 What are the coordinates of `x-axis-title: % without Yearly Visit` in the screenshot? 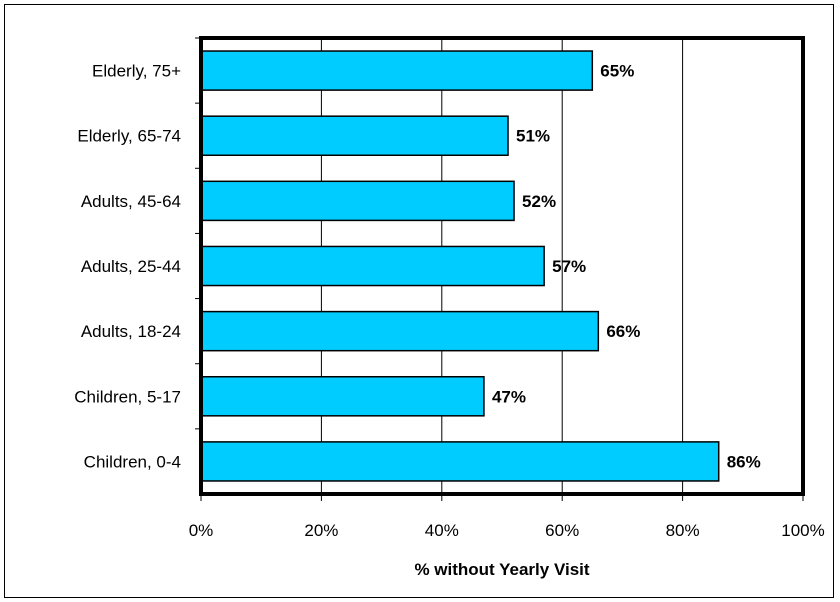 It's located at (501, 569).